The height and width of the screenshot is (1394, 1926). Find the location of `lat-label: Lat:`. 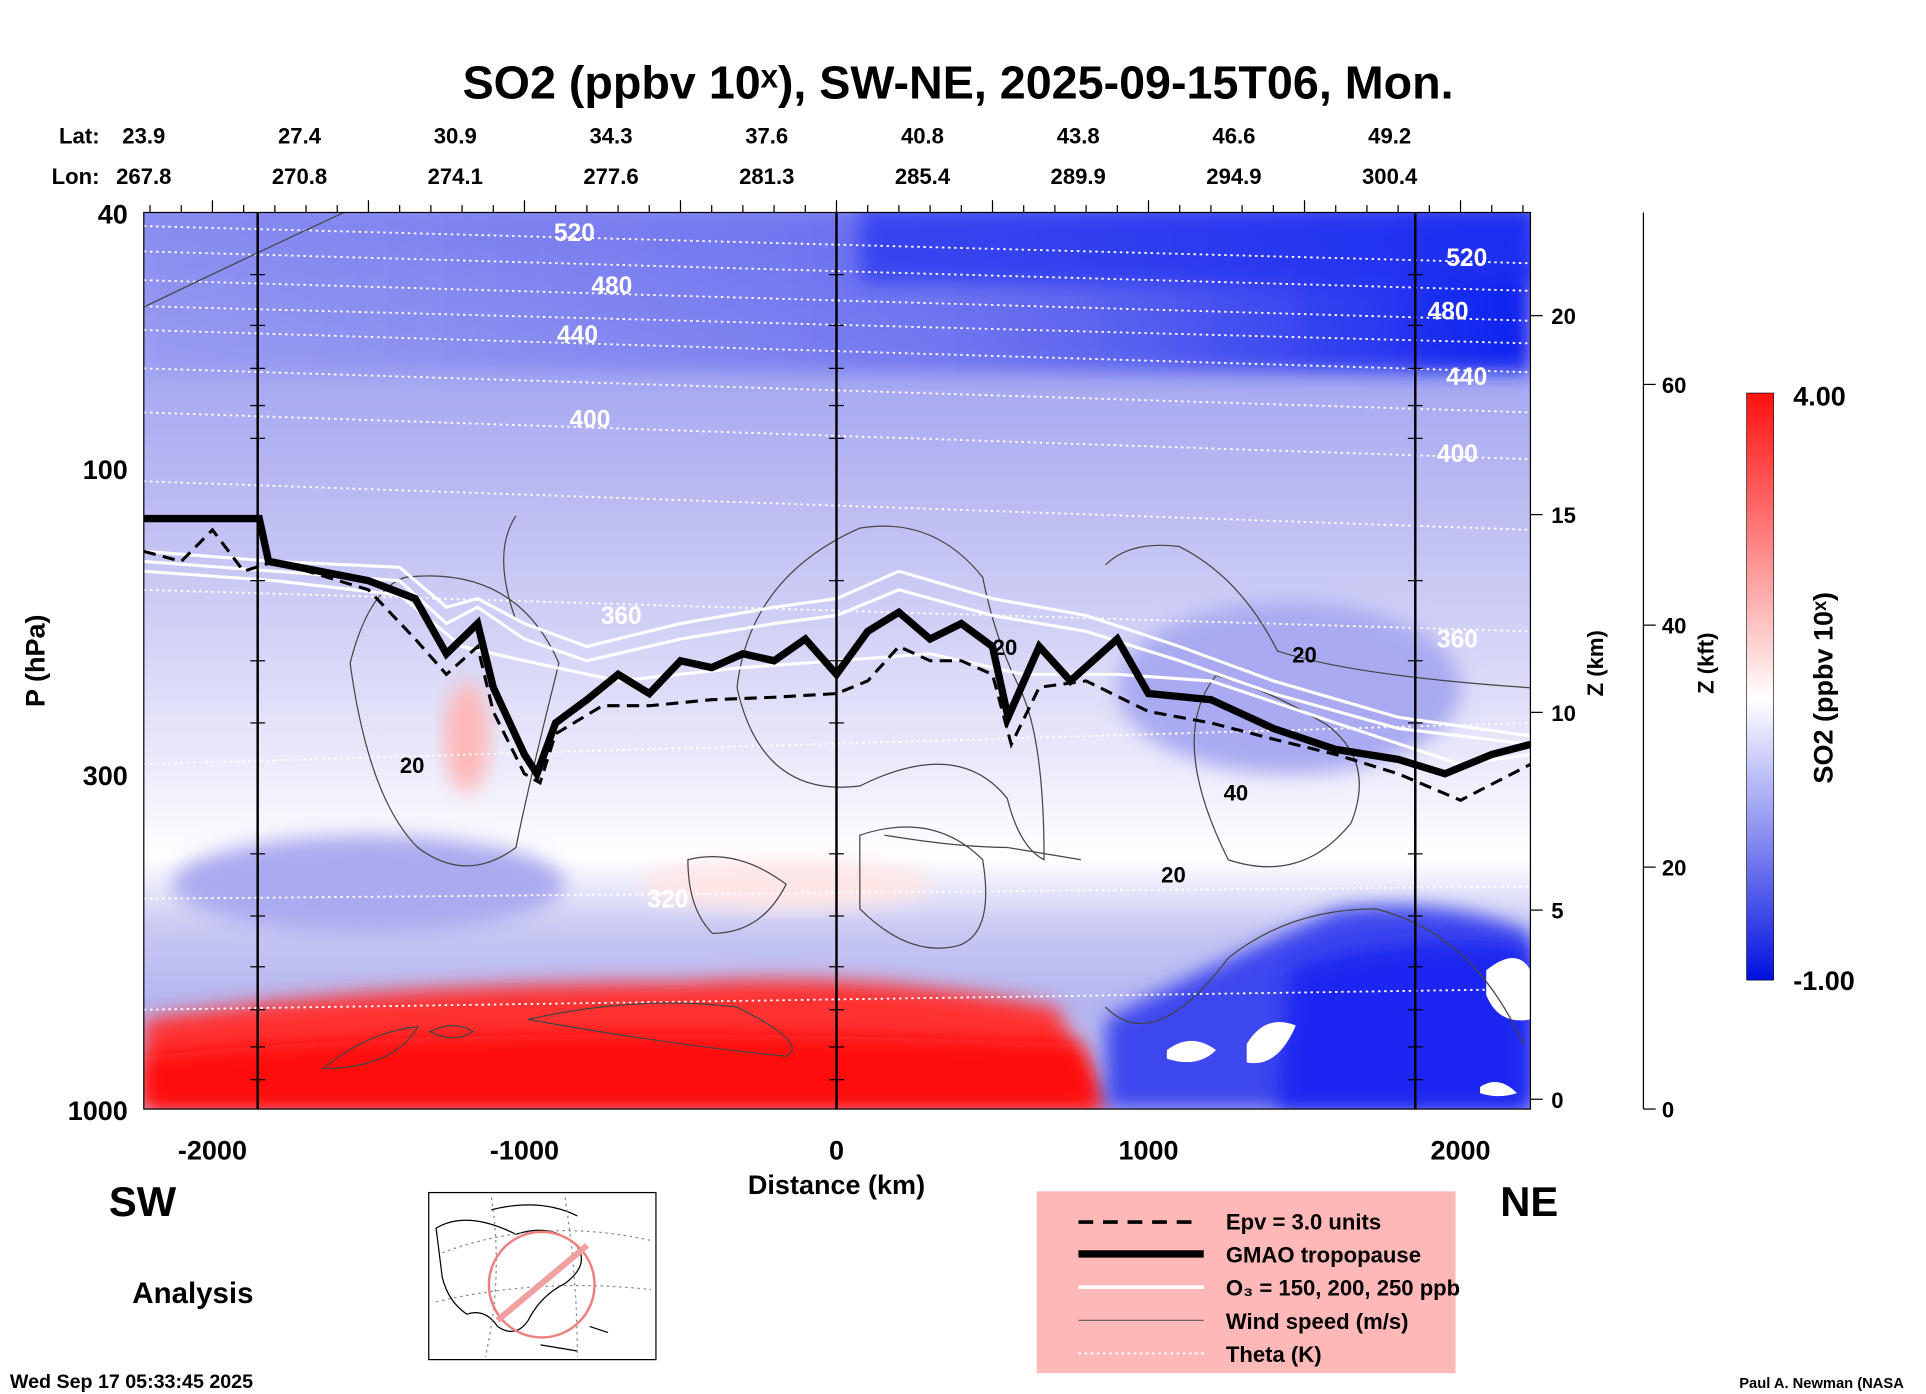

lat-label: Lat: is located at coordinates (79, 136).